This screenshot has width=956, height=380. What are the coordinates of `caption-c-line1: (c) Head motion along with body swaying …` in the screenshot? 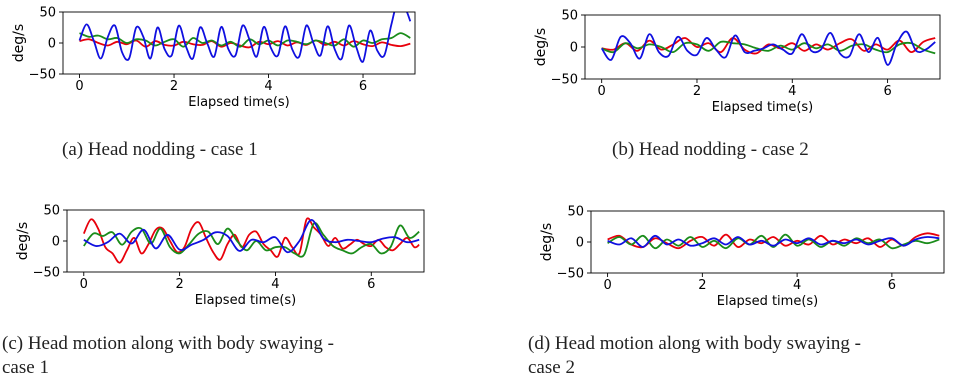 It's located at (168, 343).